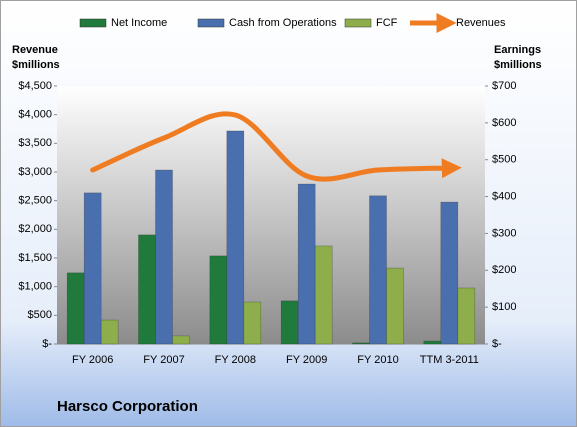  I want to click on y-tick-label: $4,000, so click(35, 115).